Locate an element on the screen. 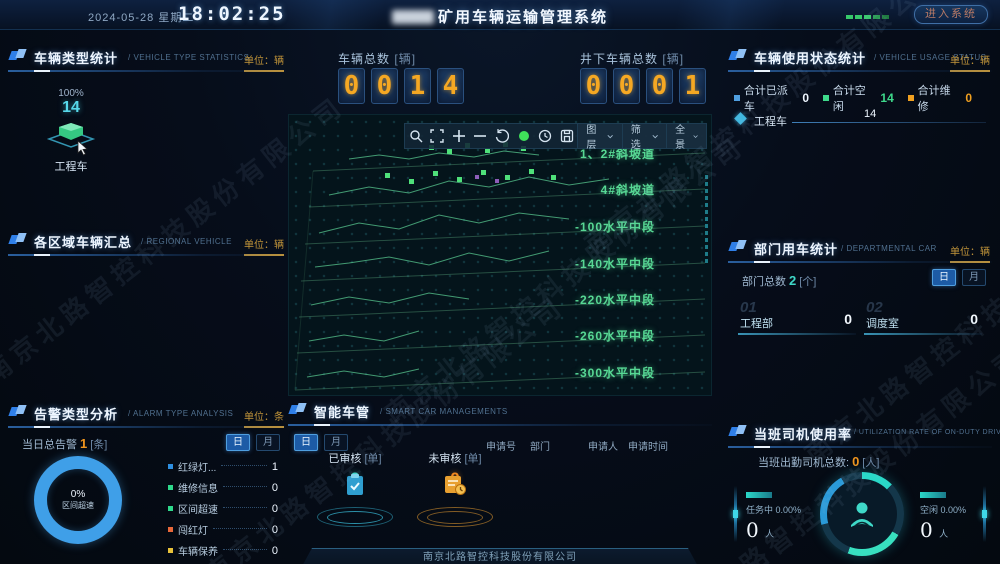  panel-title: 车辆使用状态统计 is located at coordinates (810, 58).